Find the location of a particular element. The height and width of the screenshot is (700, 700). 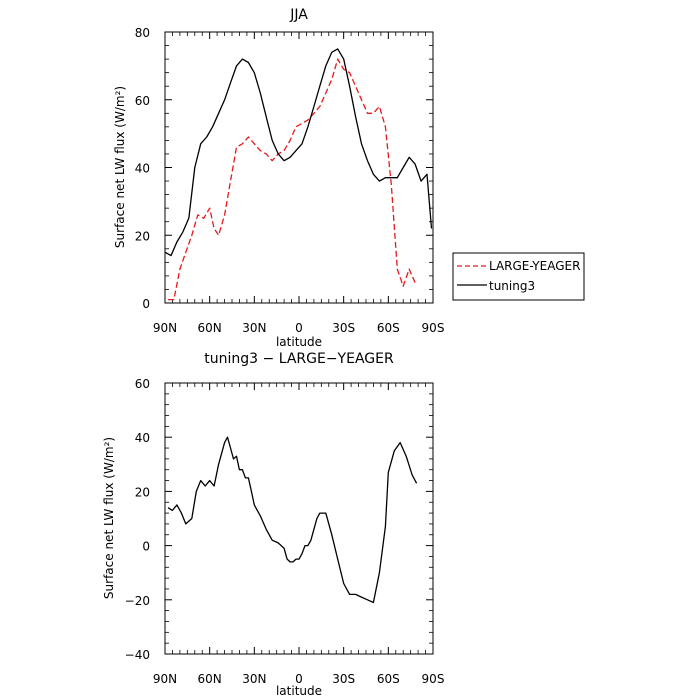

top-x-tick-label: 0 is located at coordinates (299, 328).